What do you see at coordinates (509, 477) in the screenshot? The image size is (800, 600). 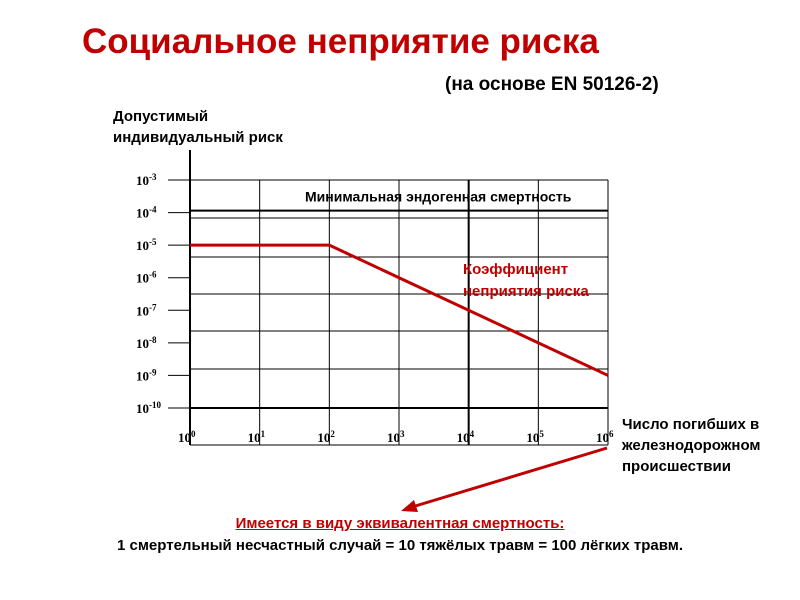 I see `arrow-line` at bounding box center [509, 477].